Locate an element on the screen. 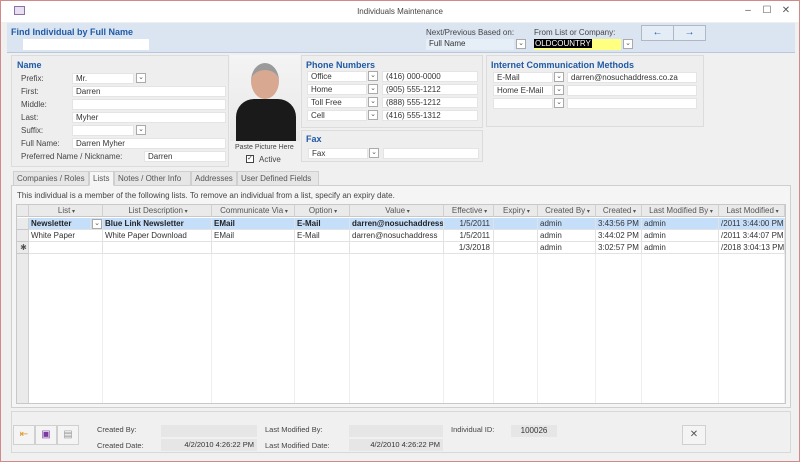  column-header: Option ▾ is located at coordinates (322, 211).